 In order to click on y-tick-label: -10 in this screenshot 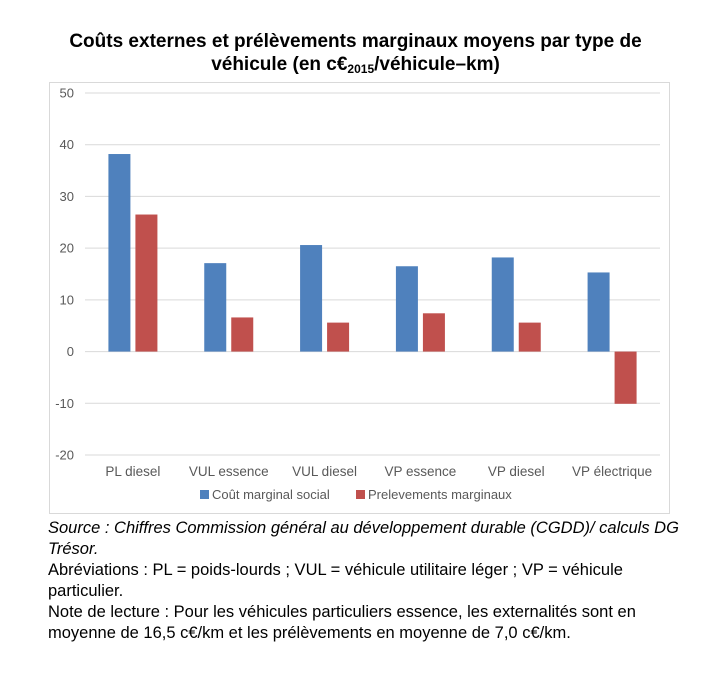, I will do `click(64, 403)`.